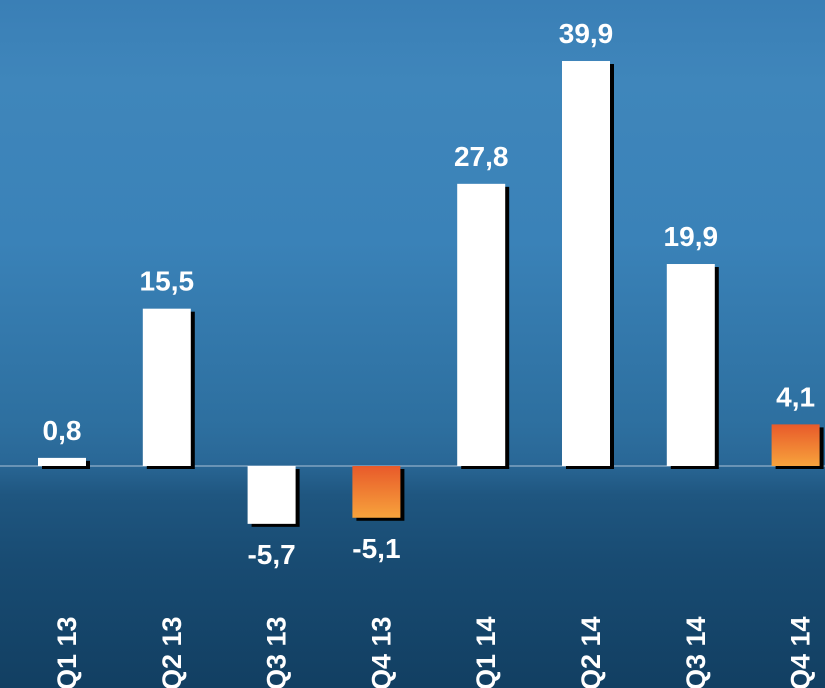 The width and height of the screenshot is (825, 688). I want to click on value-label: -5,1, so click(376, 548).